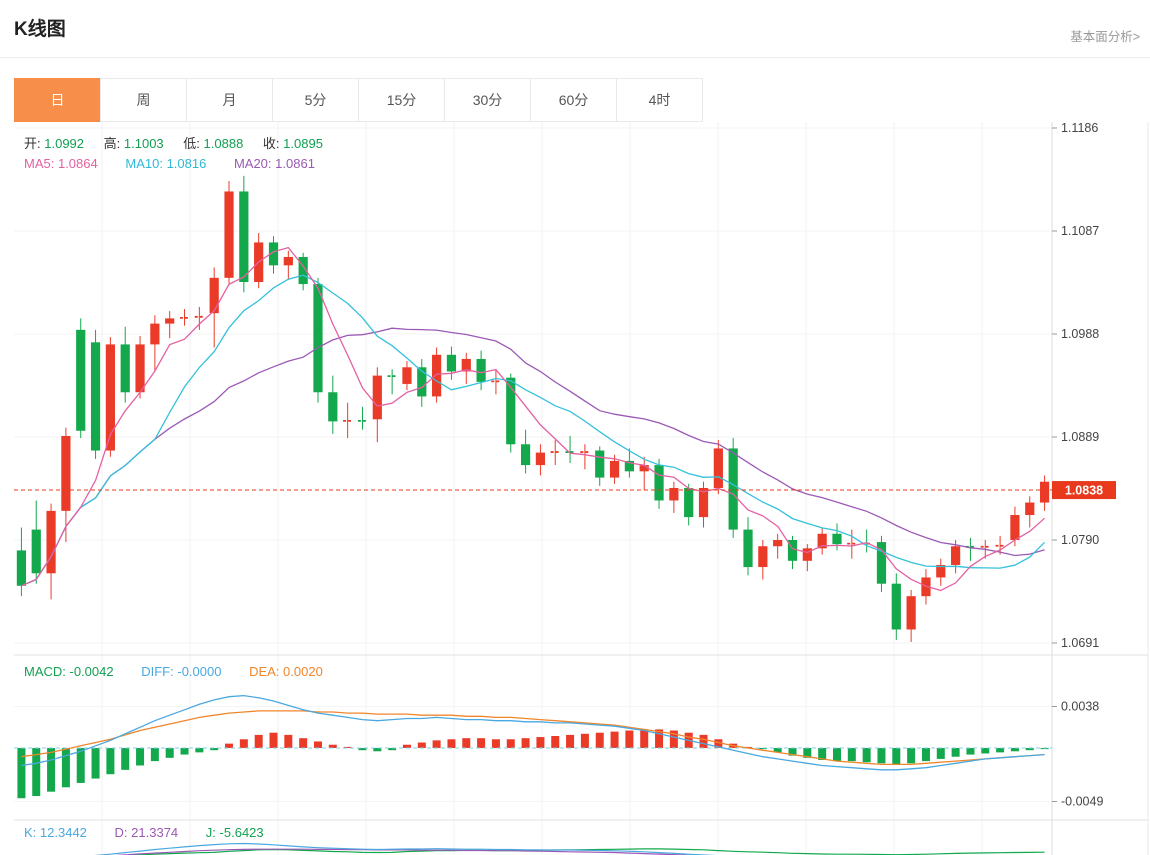  What do you see at coordinates (573, 100) in the screenshot?
I see `tab-60min: 60分` at bounding box center [573, 100].